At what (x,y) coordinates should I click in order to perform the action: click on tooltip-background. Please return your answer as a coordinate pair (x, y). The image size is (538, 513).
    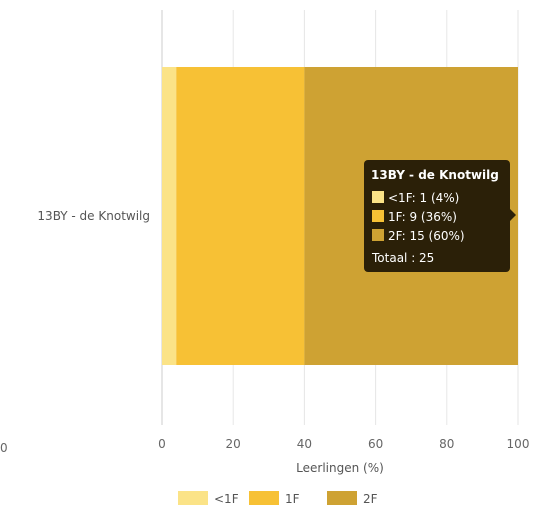
    Looking at the image, I should click on (437, 216).